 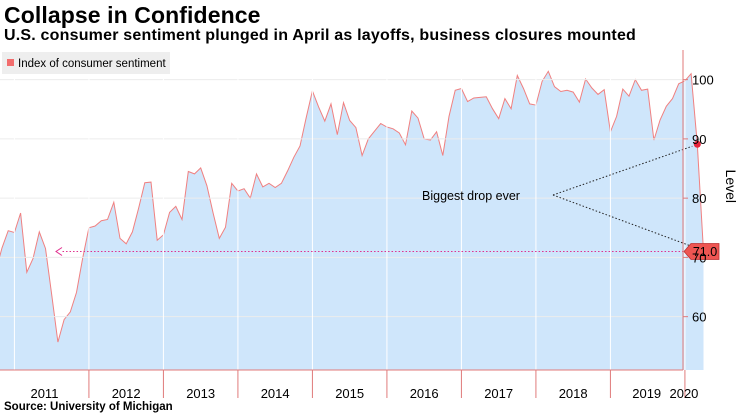 I want to click on callout-line-upper, so click(x=622, y=170).